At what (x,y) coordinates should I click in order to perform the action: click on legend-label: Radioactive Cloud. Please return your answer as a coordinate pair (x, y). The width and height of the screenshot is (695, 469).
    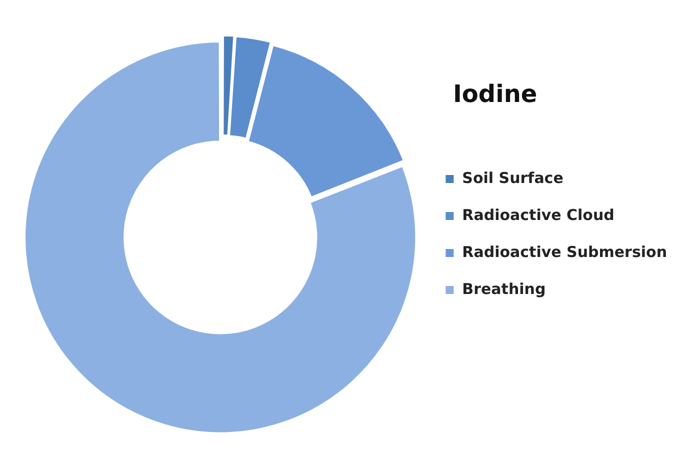
    Looking at the image, I should click on (538, 215).